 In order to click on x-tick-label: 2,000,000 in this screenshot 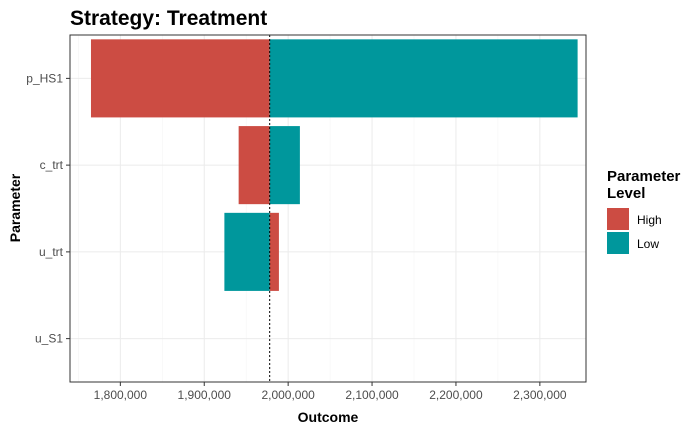, I will do `click(288, 395)`.